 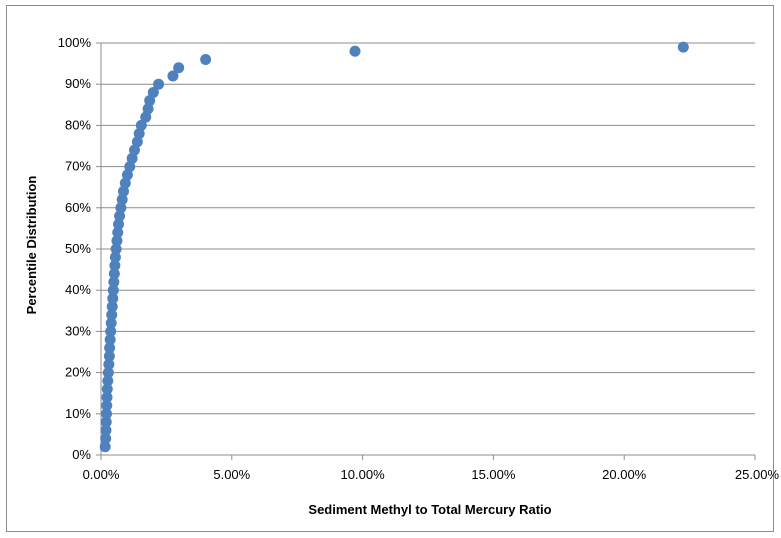 I want to click on y-tick-label: 100%, so click(x=75, y=42).